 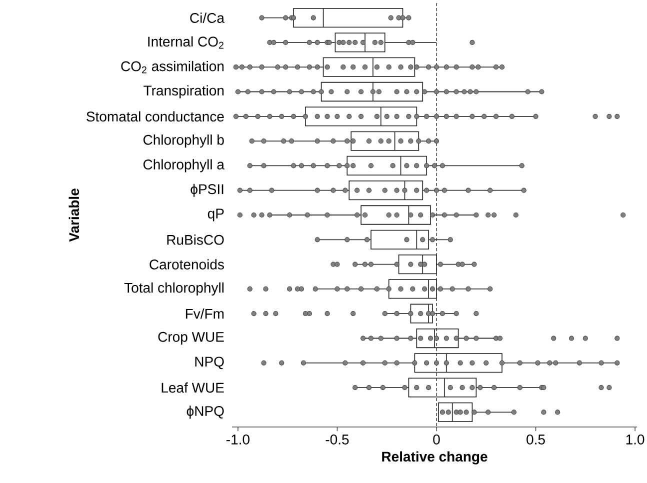 What do you see at coordinates (635, 439) in the screenshot?
I see `x-tick-label: 1.0` at bounding box center [635, 439].